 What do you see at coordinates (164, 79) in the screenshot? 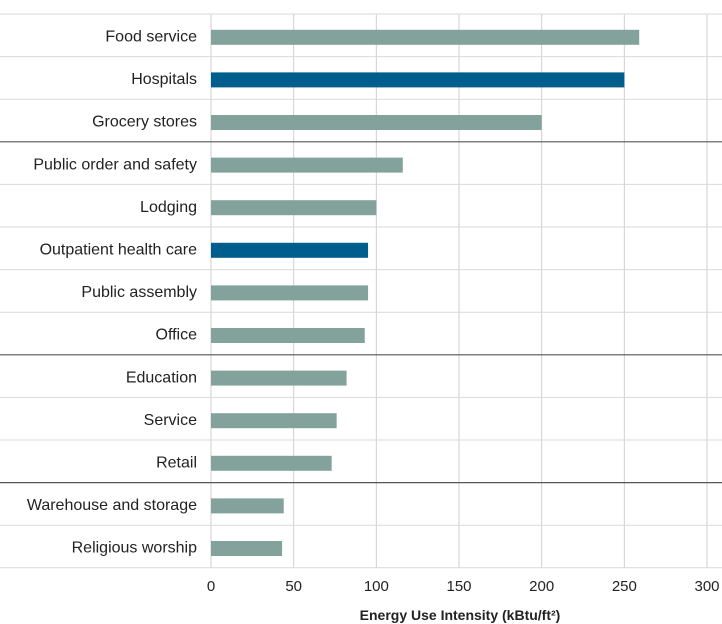
I see `category-label-hospitals: Hospitals` at bounding box center [164, 79].